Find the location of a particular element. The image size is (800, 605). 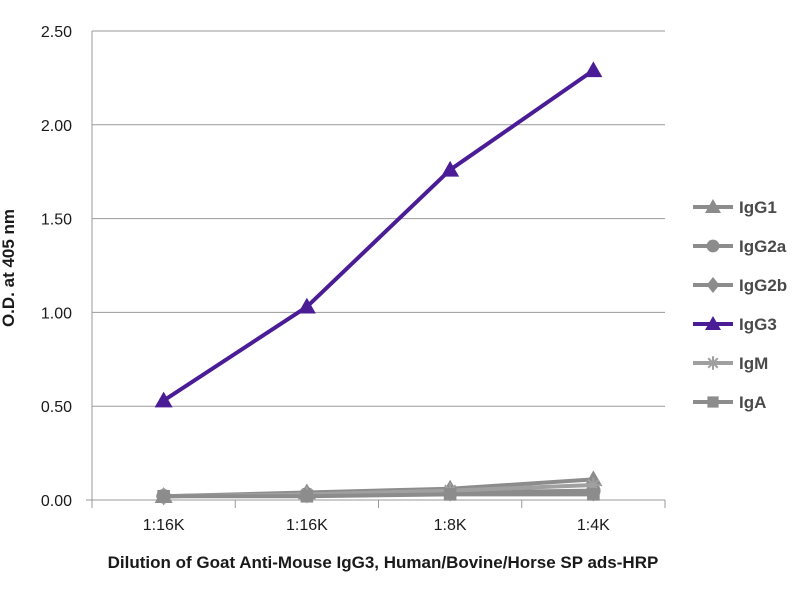

legend-item-igg1: IgG1 is located at coordinates (735, 207).